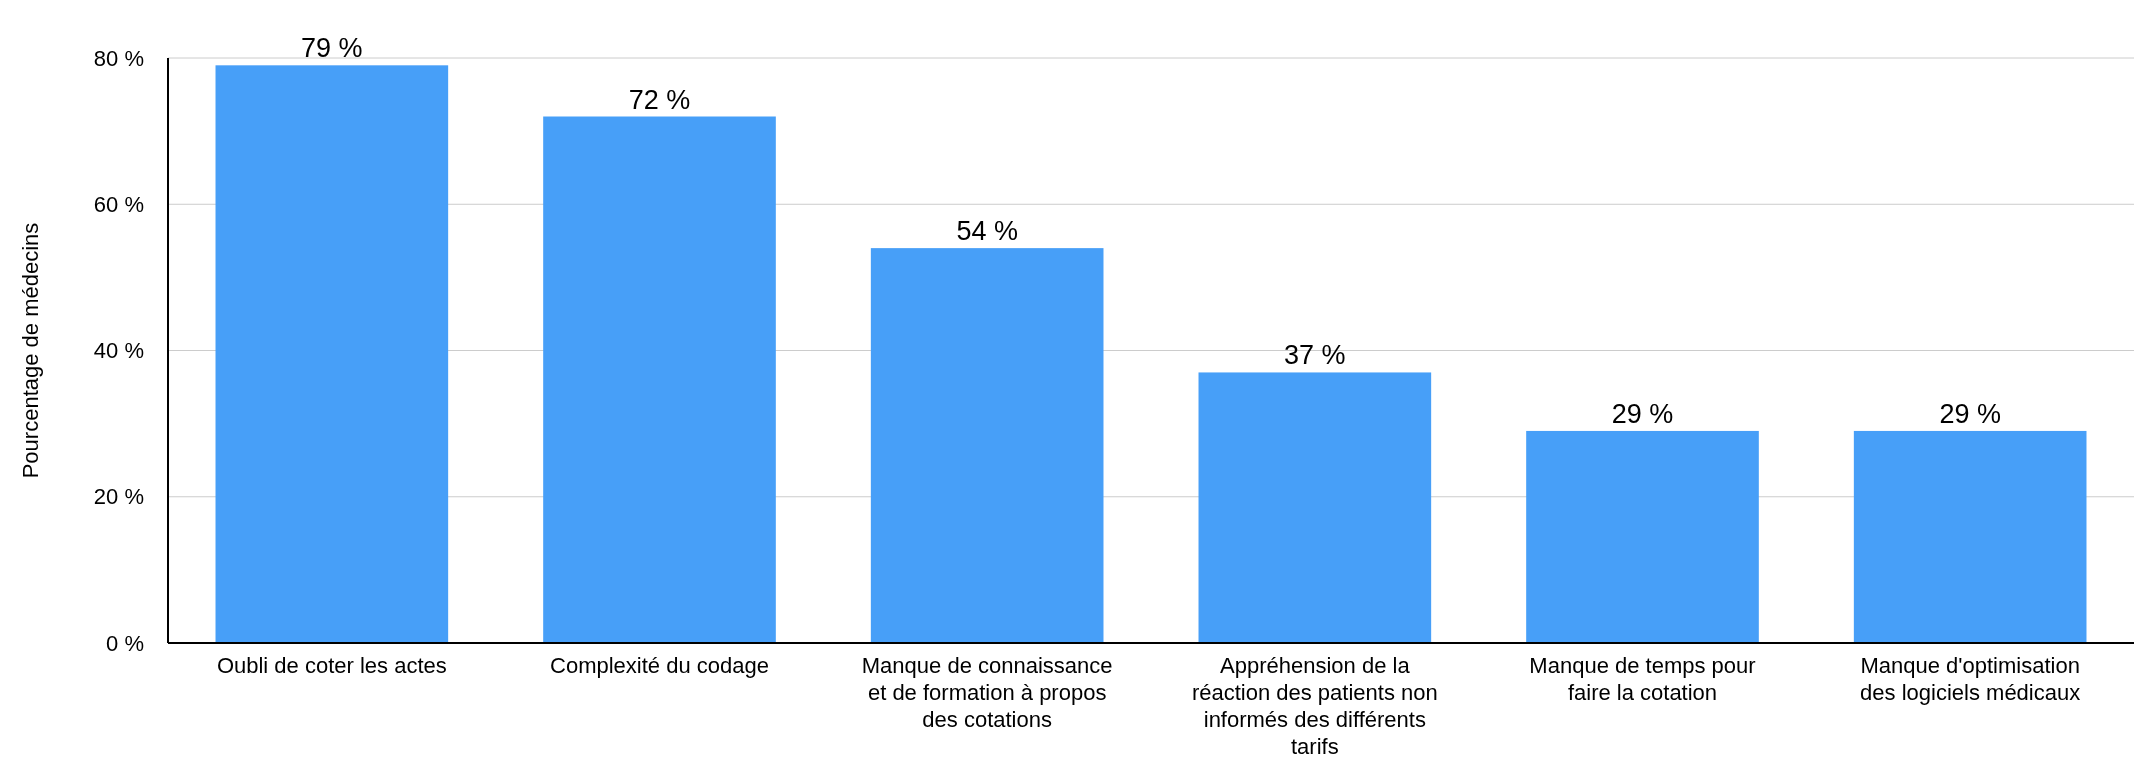  Describe the element at coordinates (1315, 355) in the screenshot. I see `data-label: 37 %` at that location.